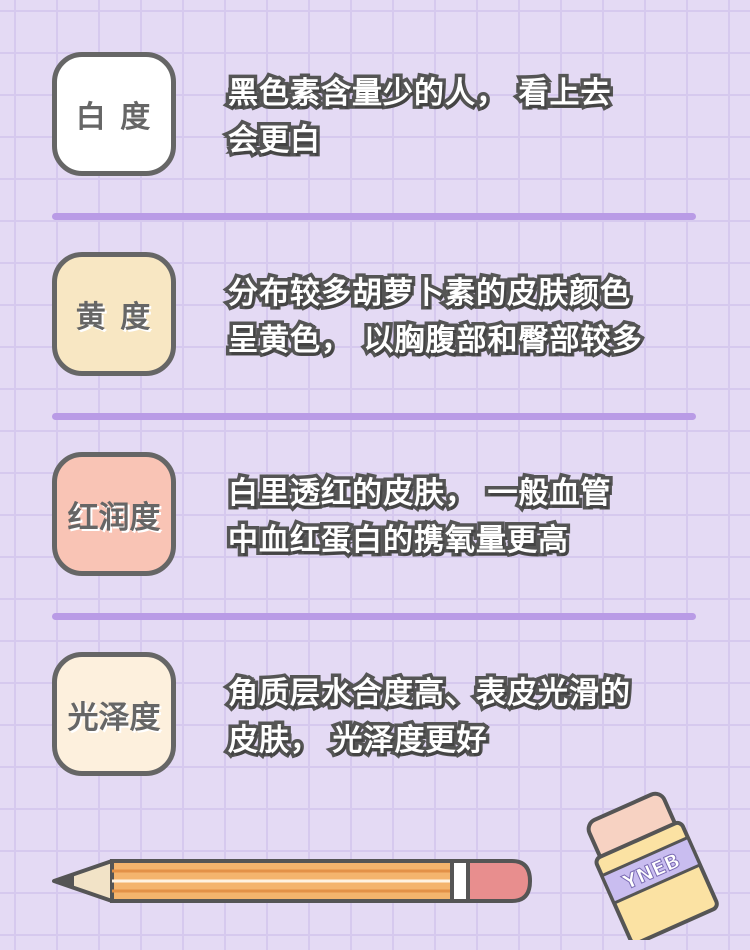 This screenshot has width=750, height=950. I want to click on description-yellow-degree: 分布较多胡萝卜素的皮肤颜色 呈黄色， 以胸腹部和臀部较多, so click(435, 317).